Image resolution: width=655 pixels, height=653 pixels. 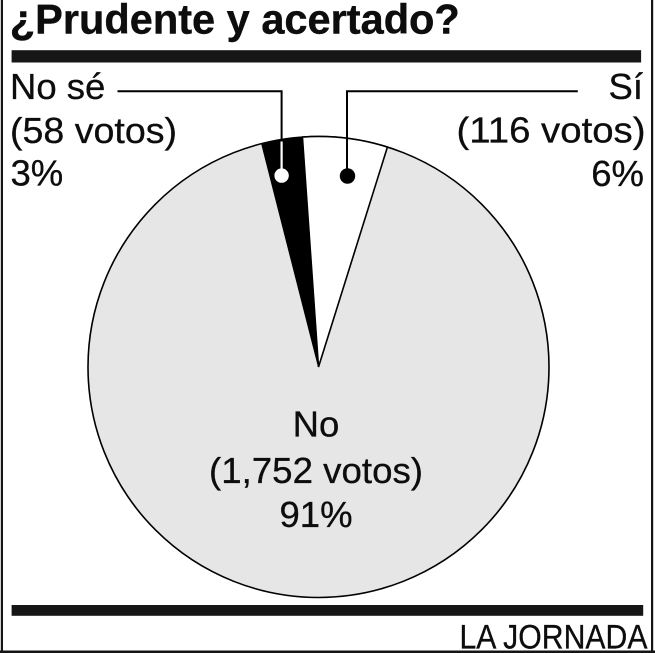 I want to click on svg-text: No sé, so click(x=57, y=86).